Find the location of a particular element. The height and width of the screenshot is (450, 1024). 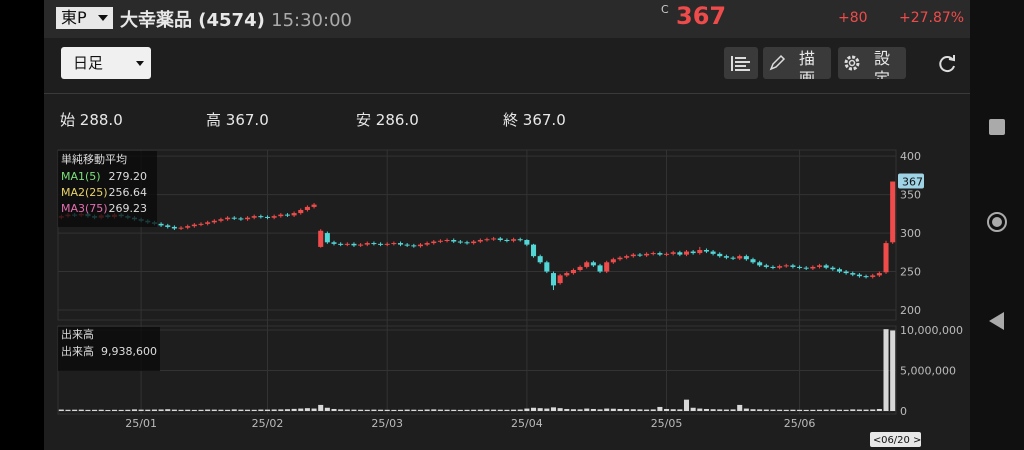

ma-legend-title: 単純移動平均 is located at coordinates (94, 159).